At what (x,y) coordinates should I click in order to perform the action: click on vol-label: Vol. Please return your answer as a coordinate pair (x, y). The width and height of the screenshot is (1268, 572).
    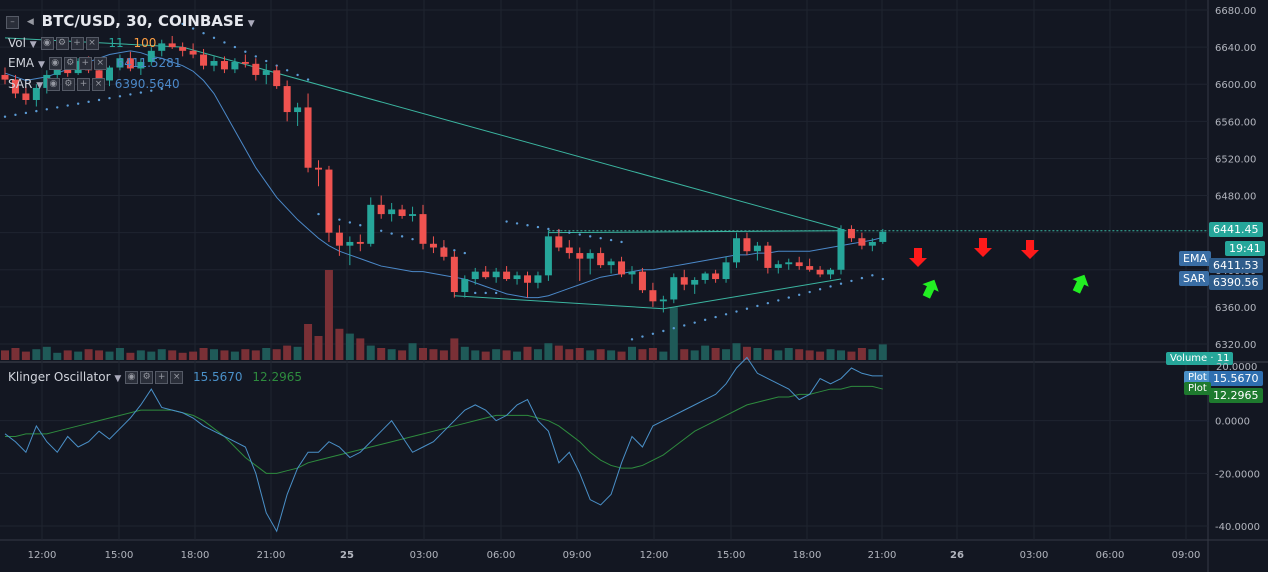
    Looking at the image, I should click on (17, 43).